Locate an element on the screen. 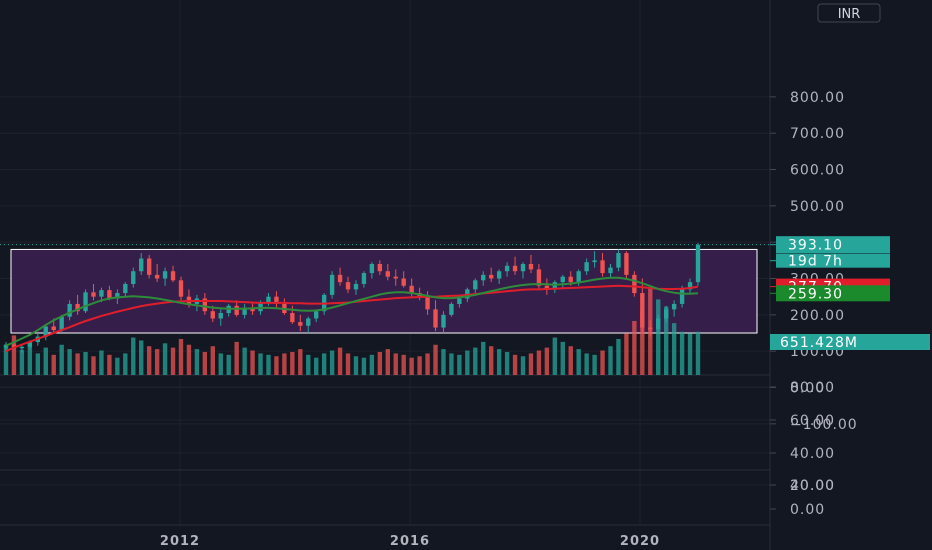 The width and height of the screenshot is (932, 550). price-tick-label: 500.00 is located at coordinates (817, 207).